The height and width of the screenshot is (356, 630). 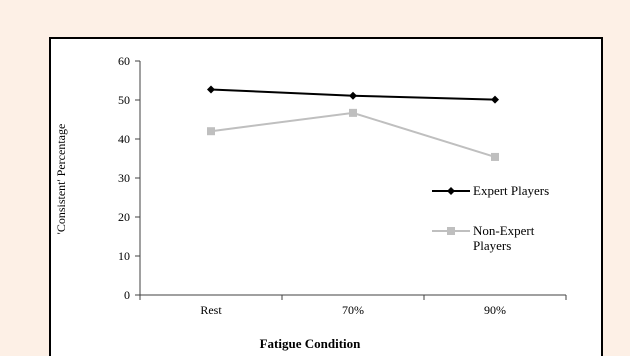 I want to click on y-tick-label: 10, so click(x=124, y=256).